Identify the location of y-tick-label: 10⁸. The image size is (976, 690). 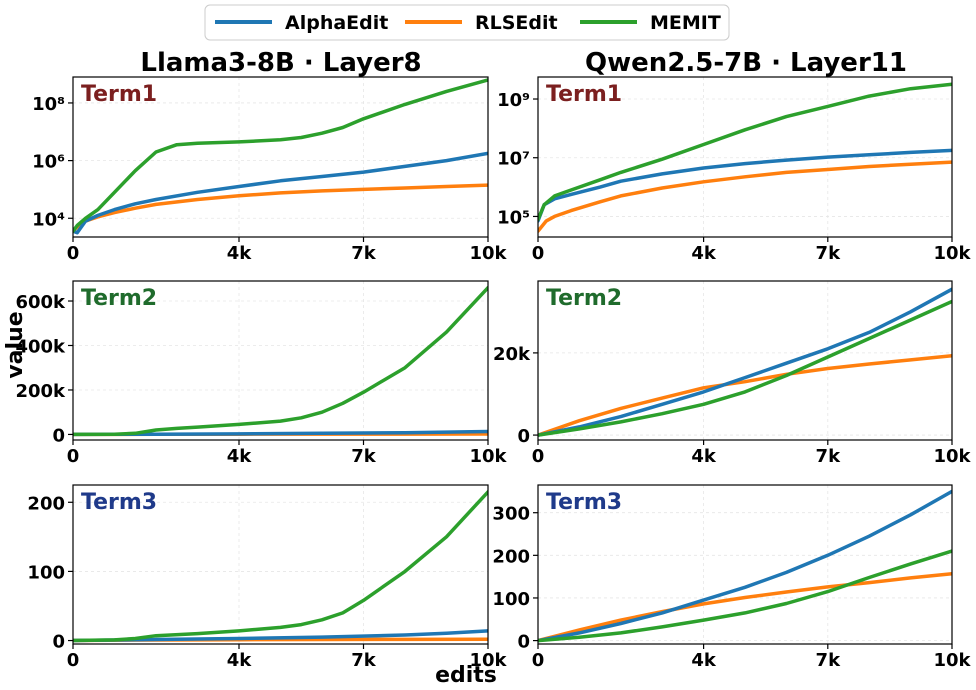
(48, 104).